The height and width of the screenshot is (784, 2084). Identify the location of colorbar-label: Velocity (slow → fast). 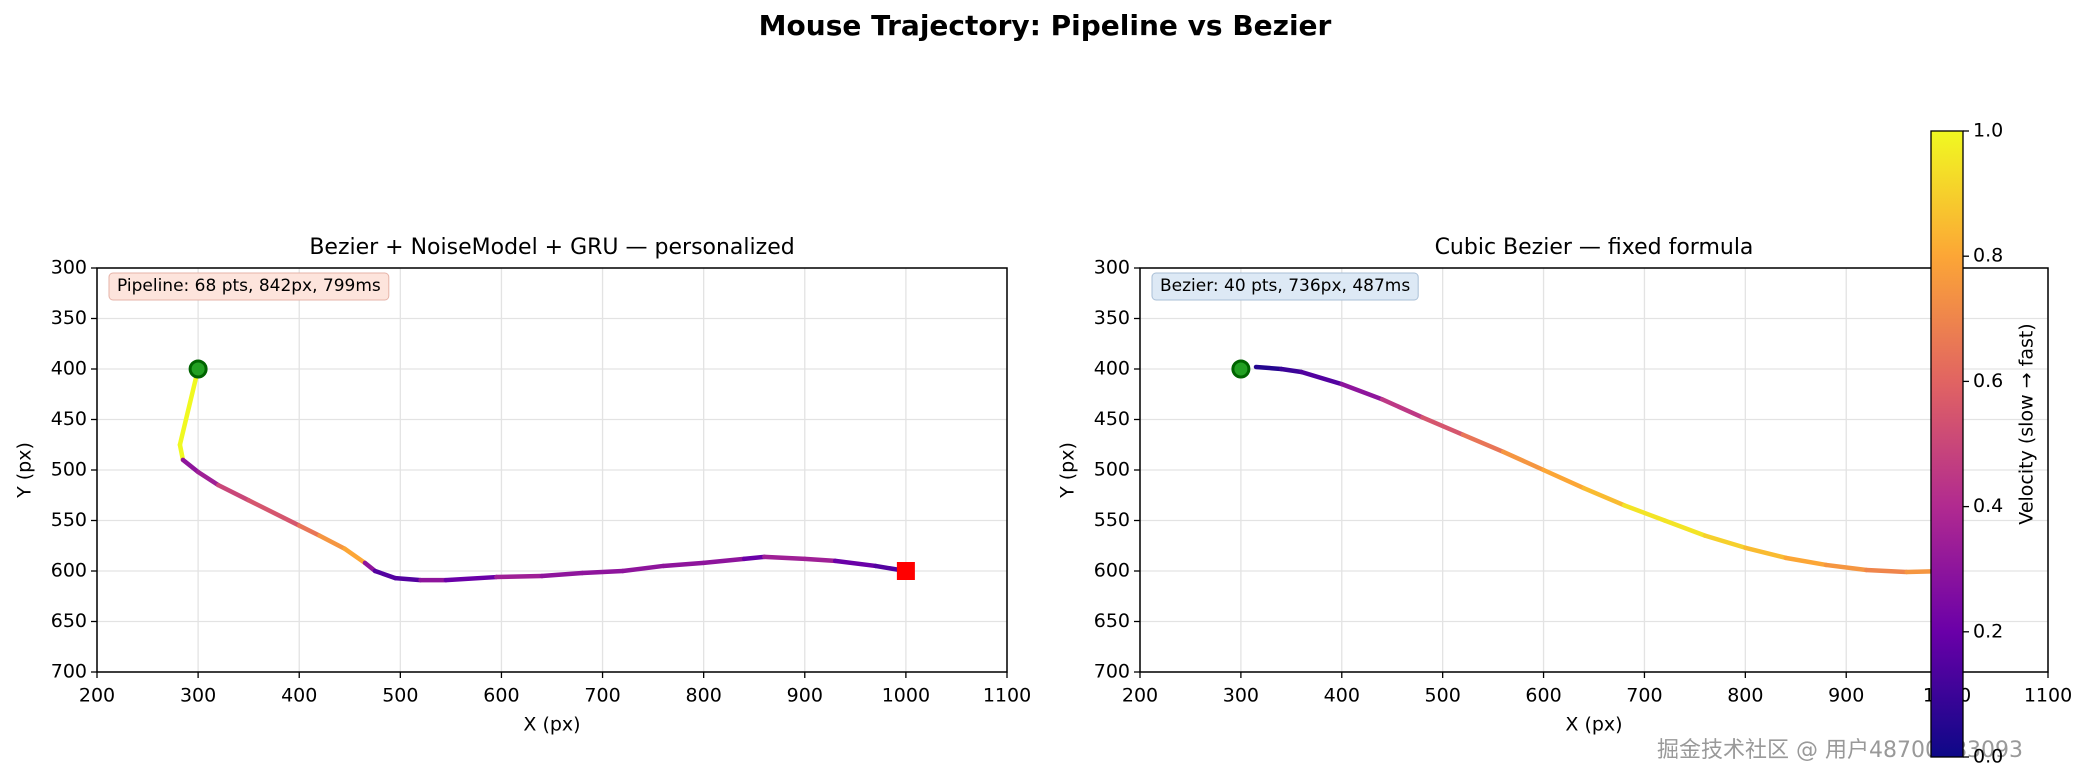
(2027, 423).